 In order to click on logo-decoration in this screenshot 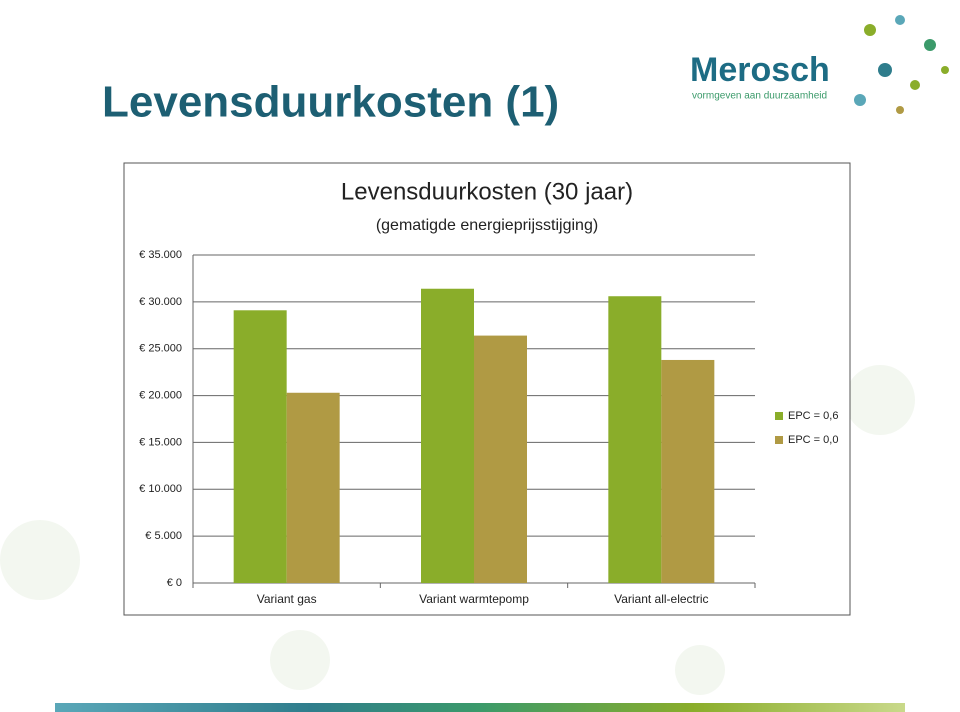, I will do `click(901, 64)`.